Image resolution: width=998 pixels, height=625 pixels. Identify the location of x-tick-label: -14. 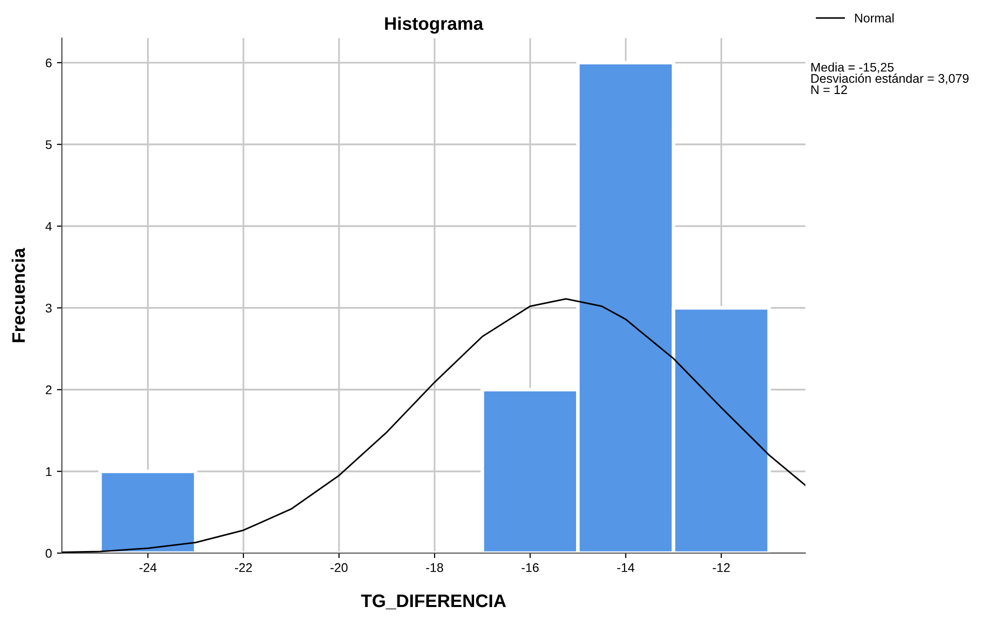
(625, 567).